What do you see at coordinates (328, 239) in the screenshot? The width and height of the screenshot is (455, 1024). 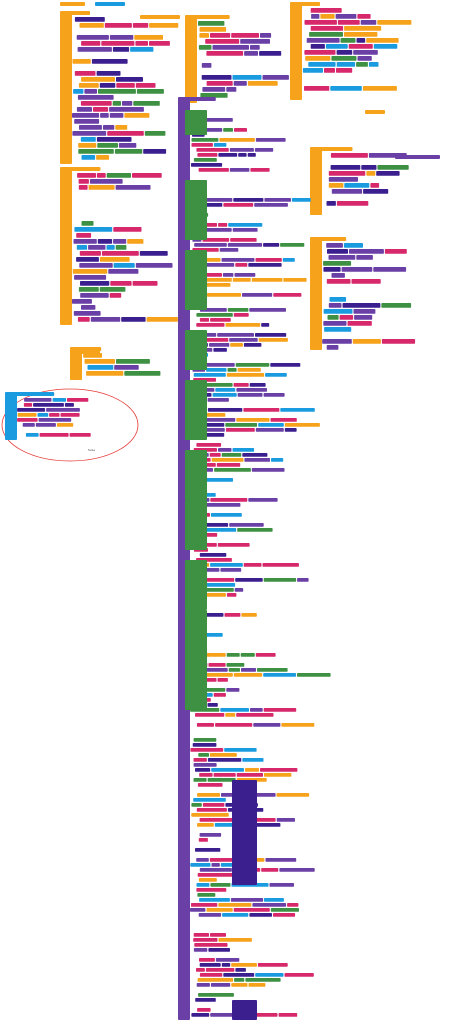 I see `block-header` at bounding box center [328, 239].